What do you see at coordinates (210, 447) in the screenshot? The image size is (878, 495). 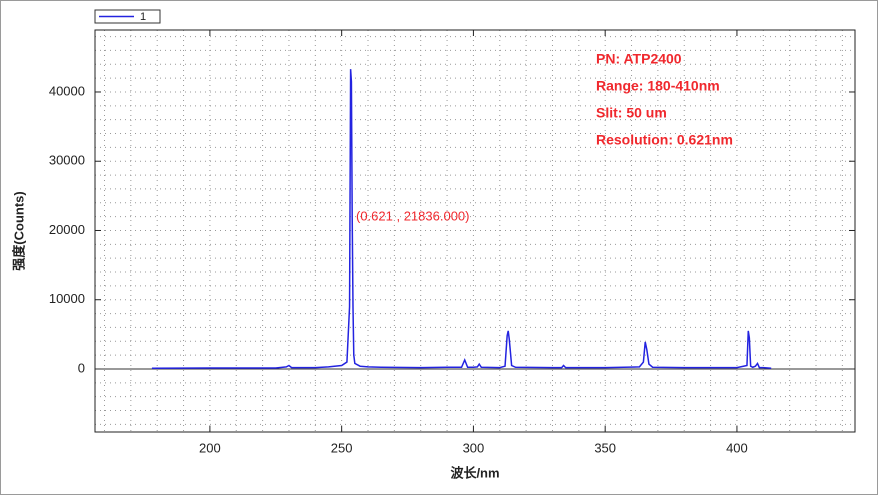 I see `x-tick-label: 200` at bounding box center [210, 447].